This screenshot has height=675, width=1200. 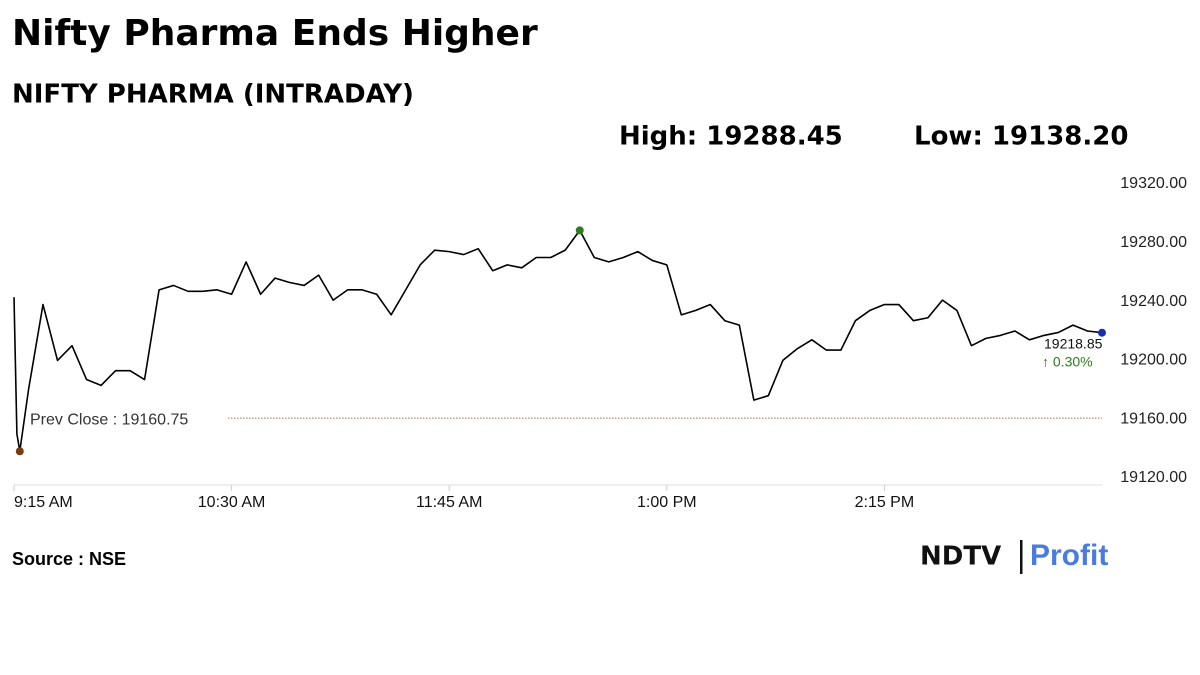 What do you see at coordinates (43, 502) in the screenshot?
I see `x-tick-label: 9:15 AM` at bounding box center [43, 502].